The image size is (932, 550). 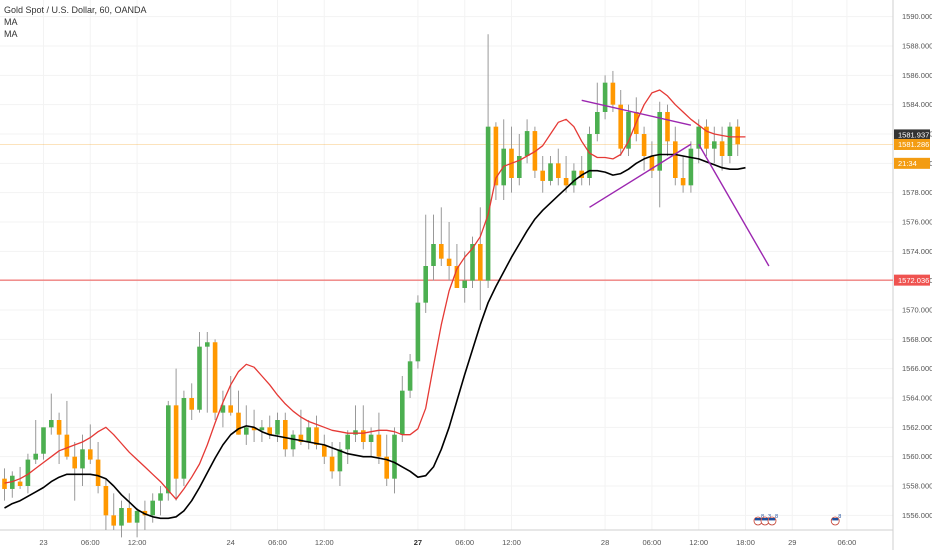 I want to click on y-tick-label: 1588.000, so click(x=917, y=46).